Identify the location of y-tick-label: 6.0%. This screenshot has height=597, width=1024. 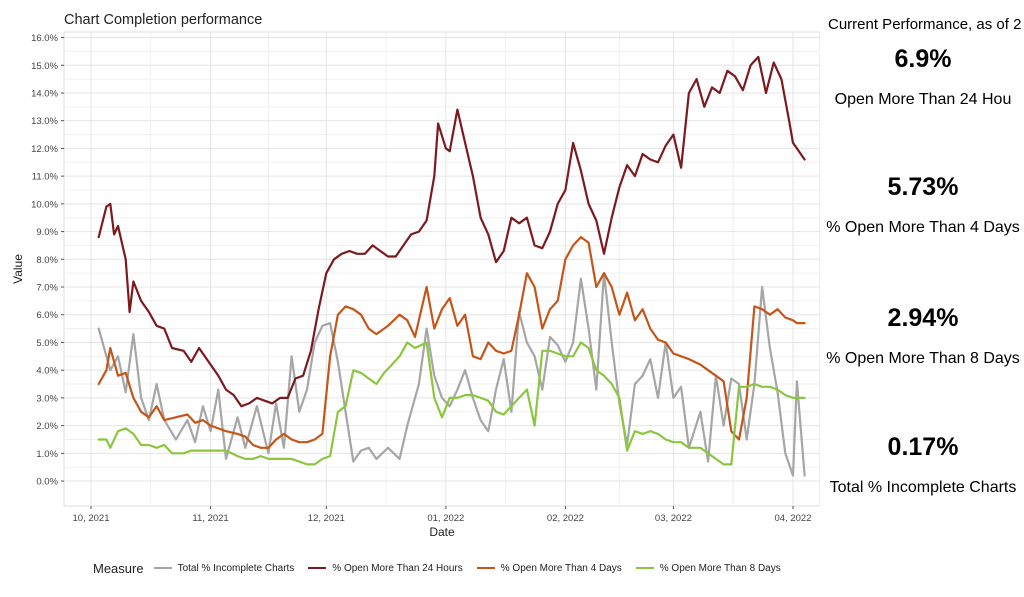
(47, 315).